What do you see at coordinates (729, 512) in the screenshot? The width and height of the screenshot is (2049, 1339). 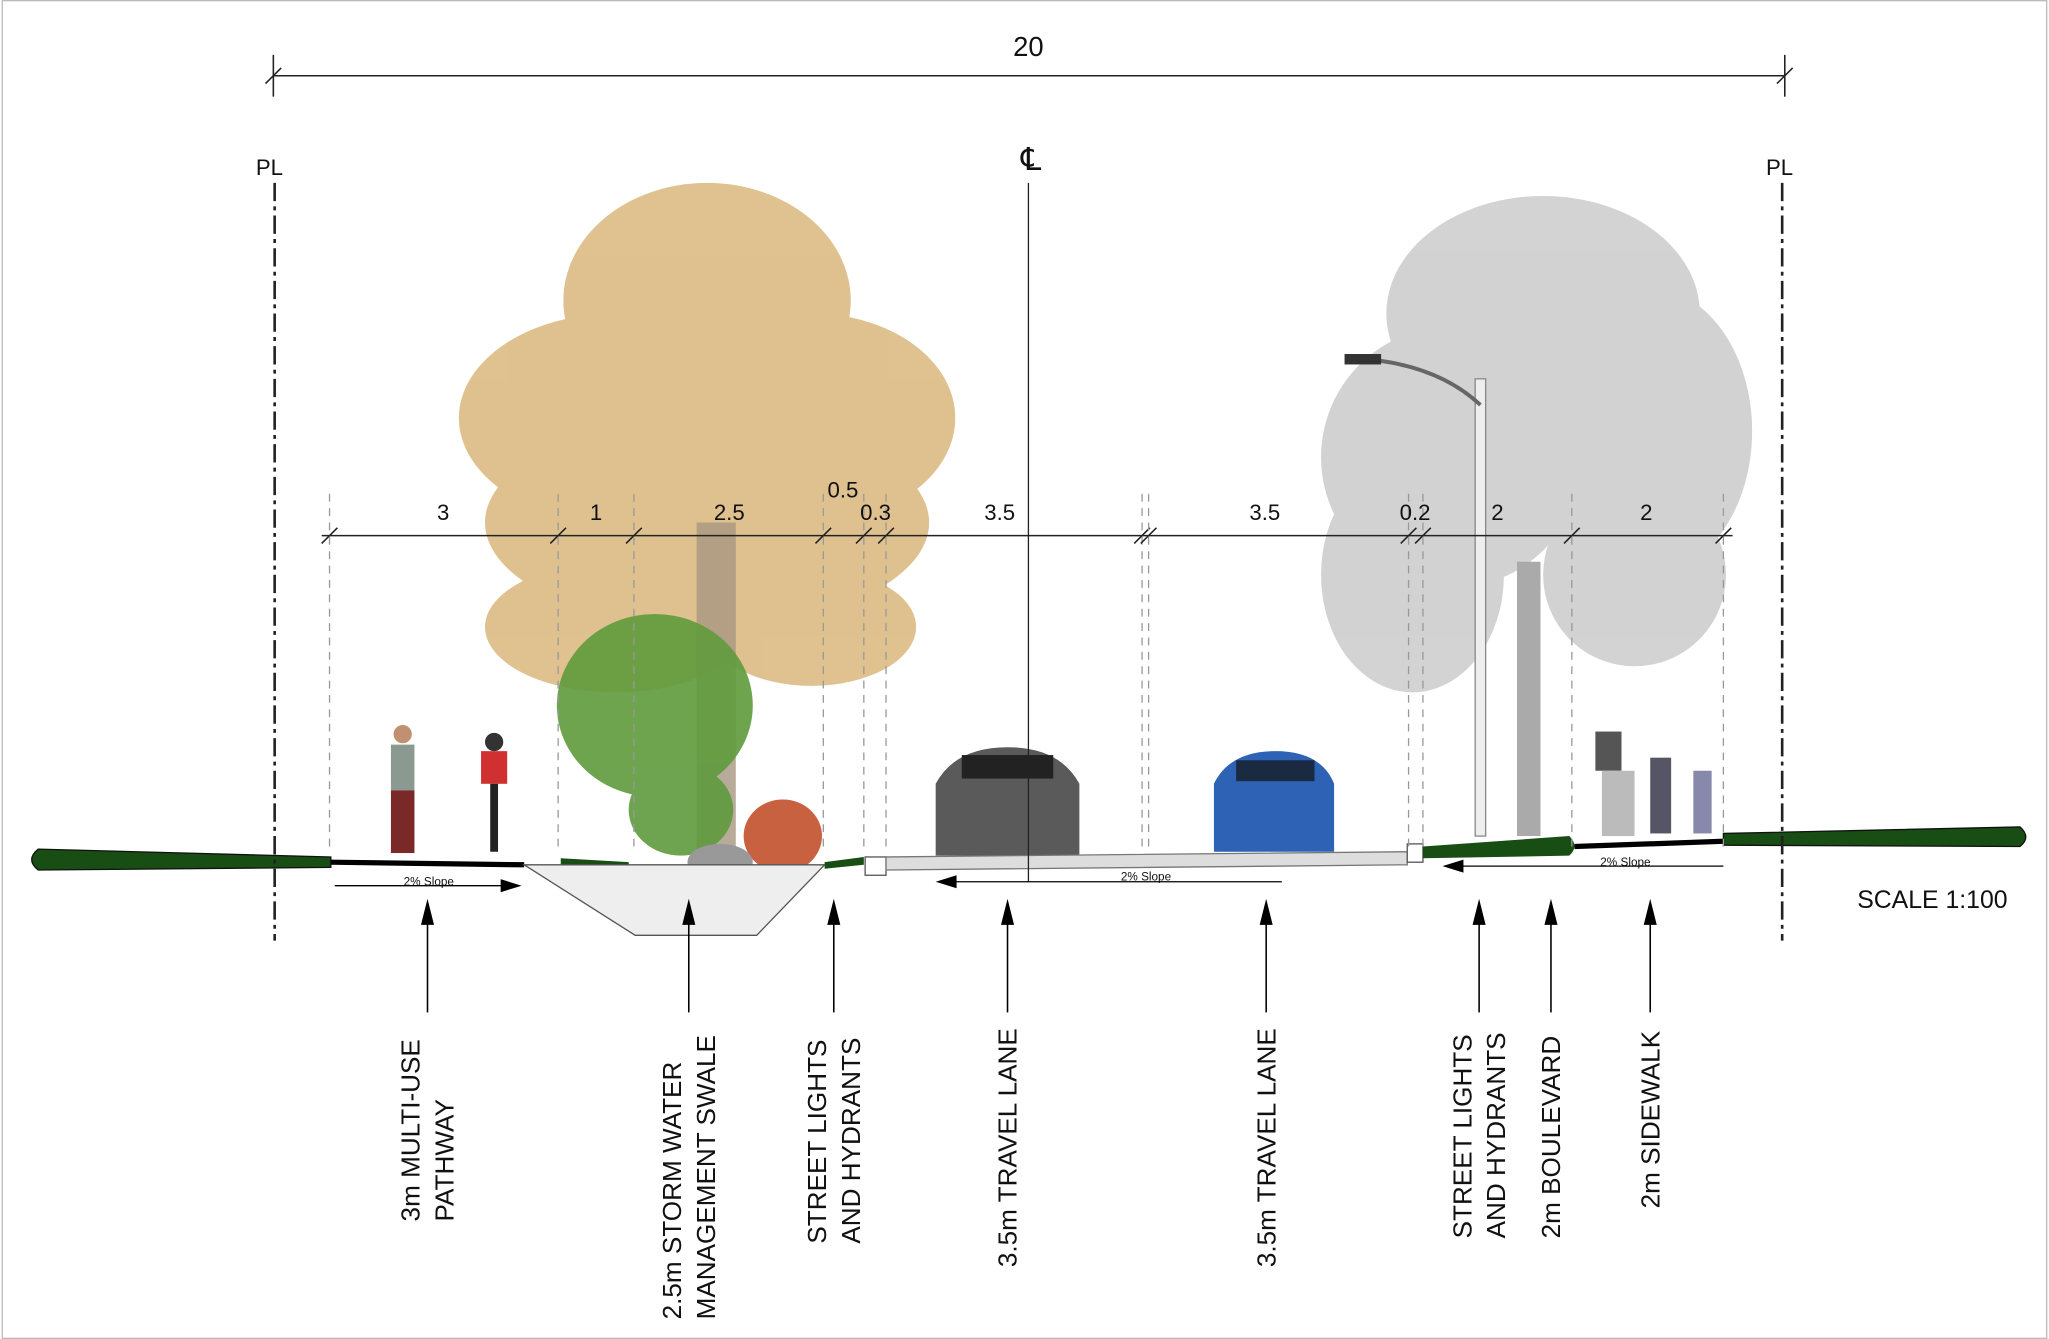 I see `dimension-label: 2.5` at bounding box center [729, 512].